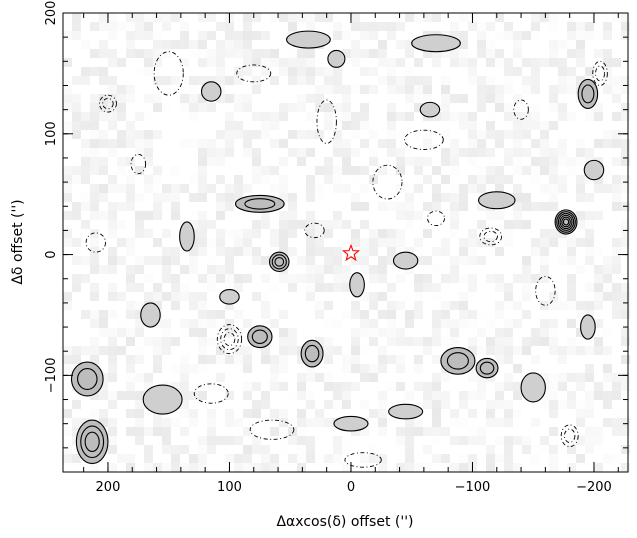 The image size is (637, 538). I want to click on marker-layer, so click(351, 252).